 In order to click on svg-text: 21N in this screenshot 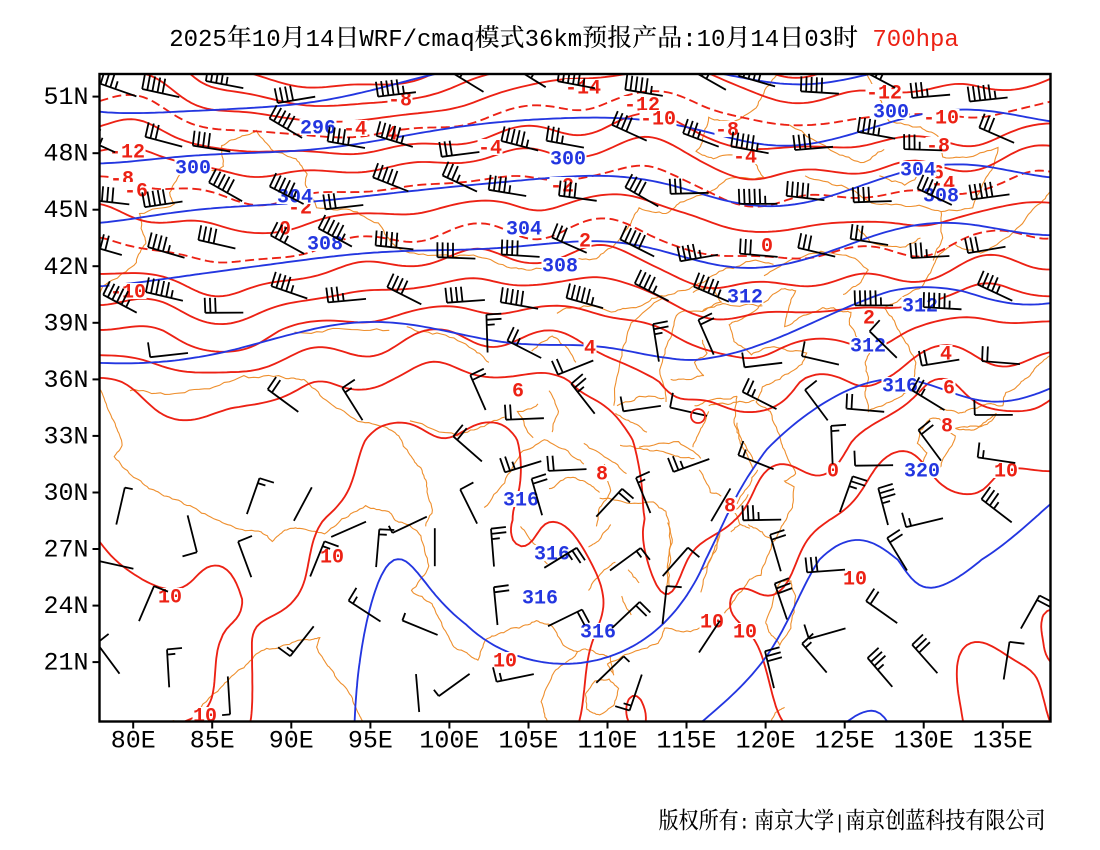, I will do `click(65, 663)`.